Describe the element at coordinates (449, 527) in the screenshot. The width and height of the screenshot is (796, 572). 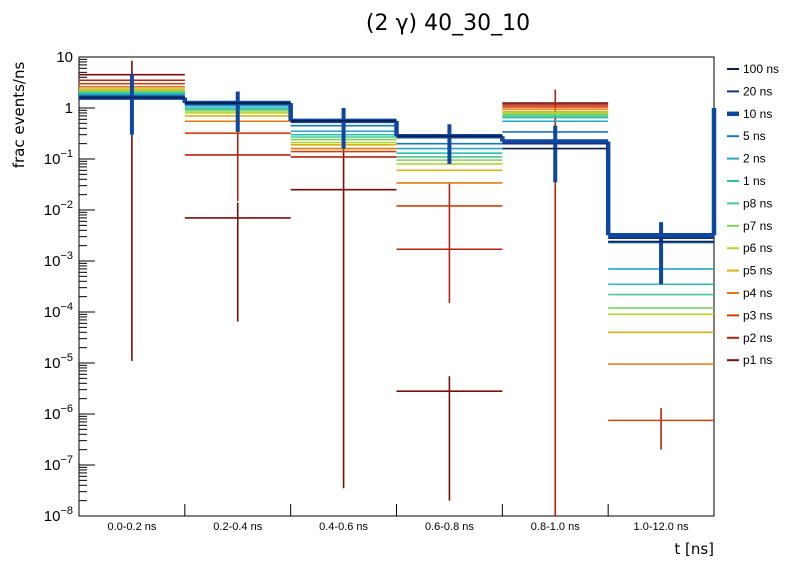
I see `x-tick-label: 0.6-0.8 ns` at that location.